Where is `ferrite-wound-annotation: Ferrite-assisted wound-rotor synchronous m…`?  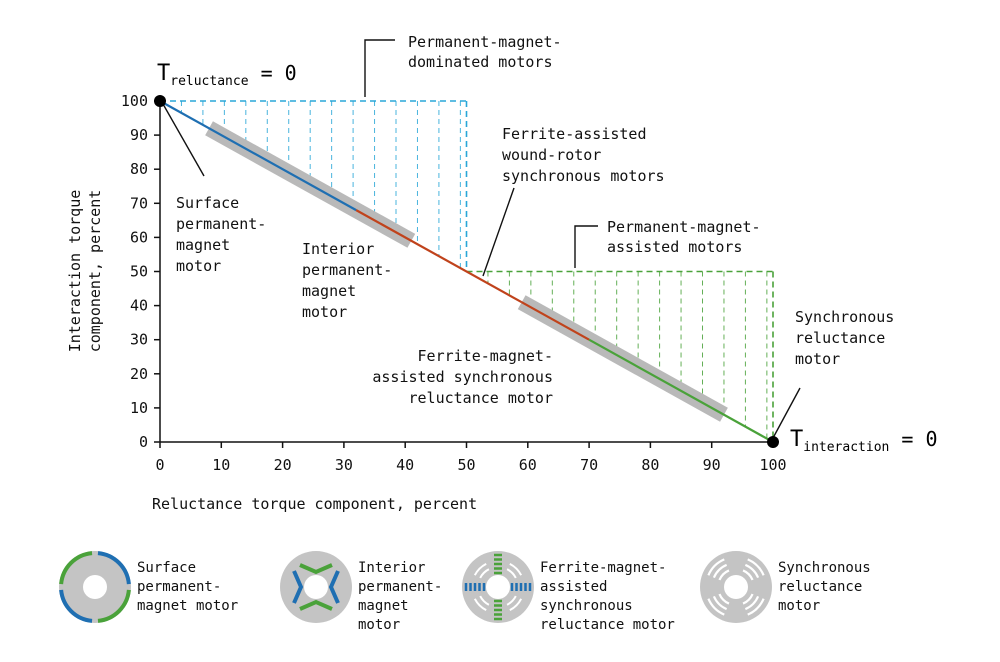 ferrite-wound-annotation: Ferrite-assisted wound-rotor synchronous m… is located at coordinates (583, 155).